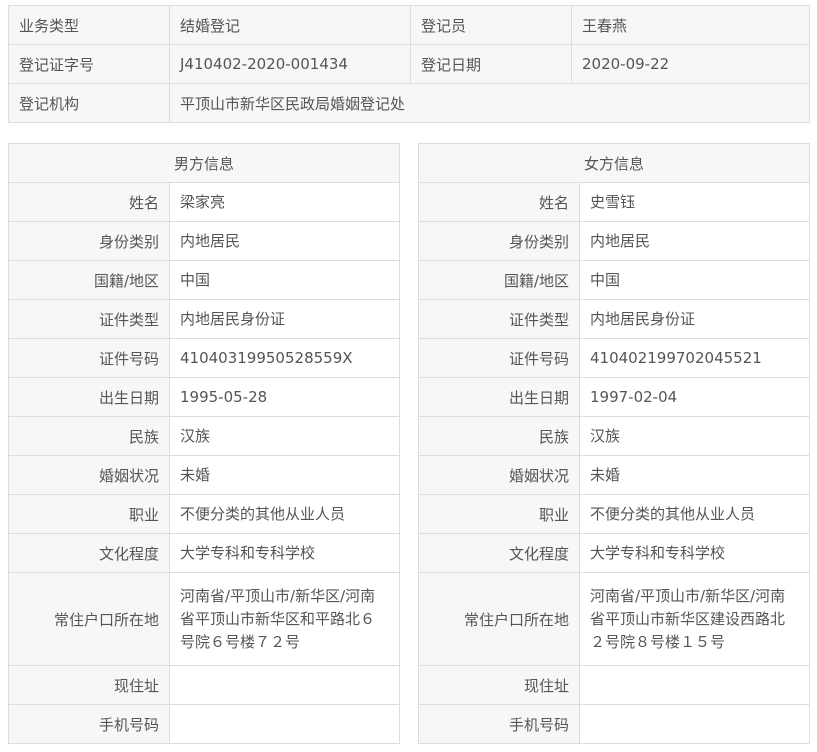 The width and height of the screenshot is (817, 752). Describe the element at coordinates (290, 25) in the screenshot. I see `business-type-value: 结婚登记` at that location.